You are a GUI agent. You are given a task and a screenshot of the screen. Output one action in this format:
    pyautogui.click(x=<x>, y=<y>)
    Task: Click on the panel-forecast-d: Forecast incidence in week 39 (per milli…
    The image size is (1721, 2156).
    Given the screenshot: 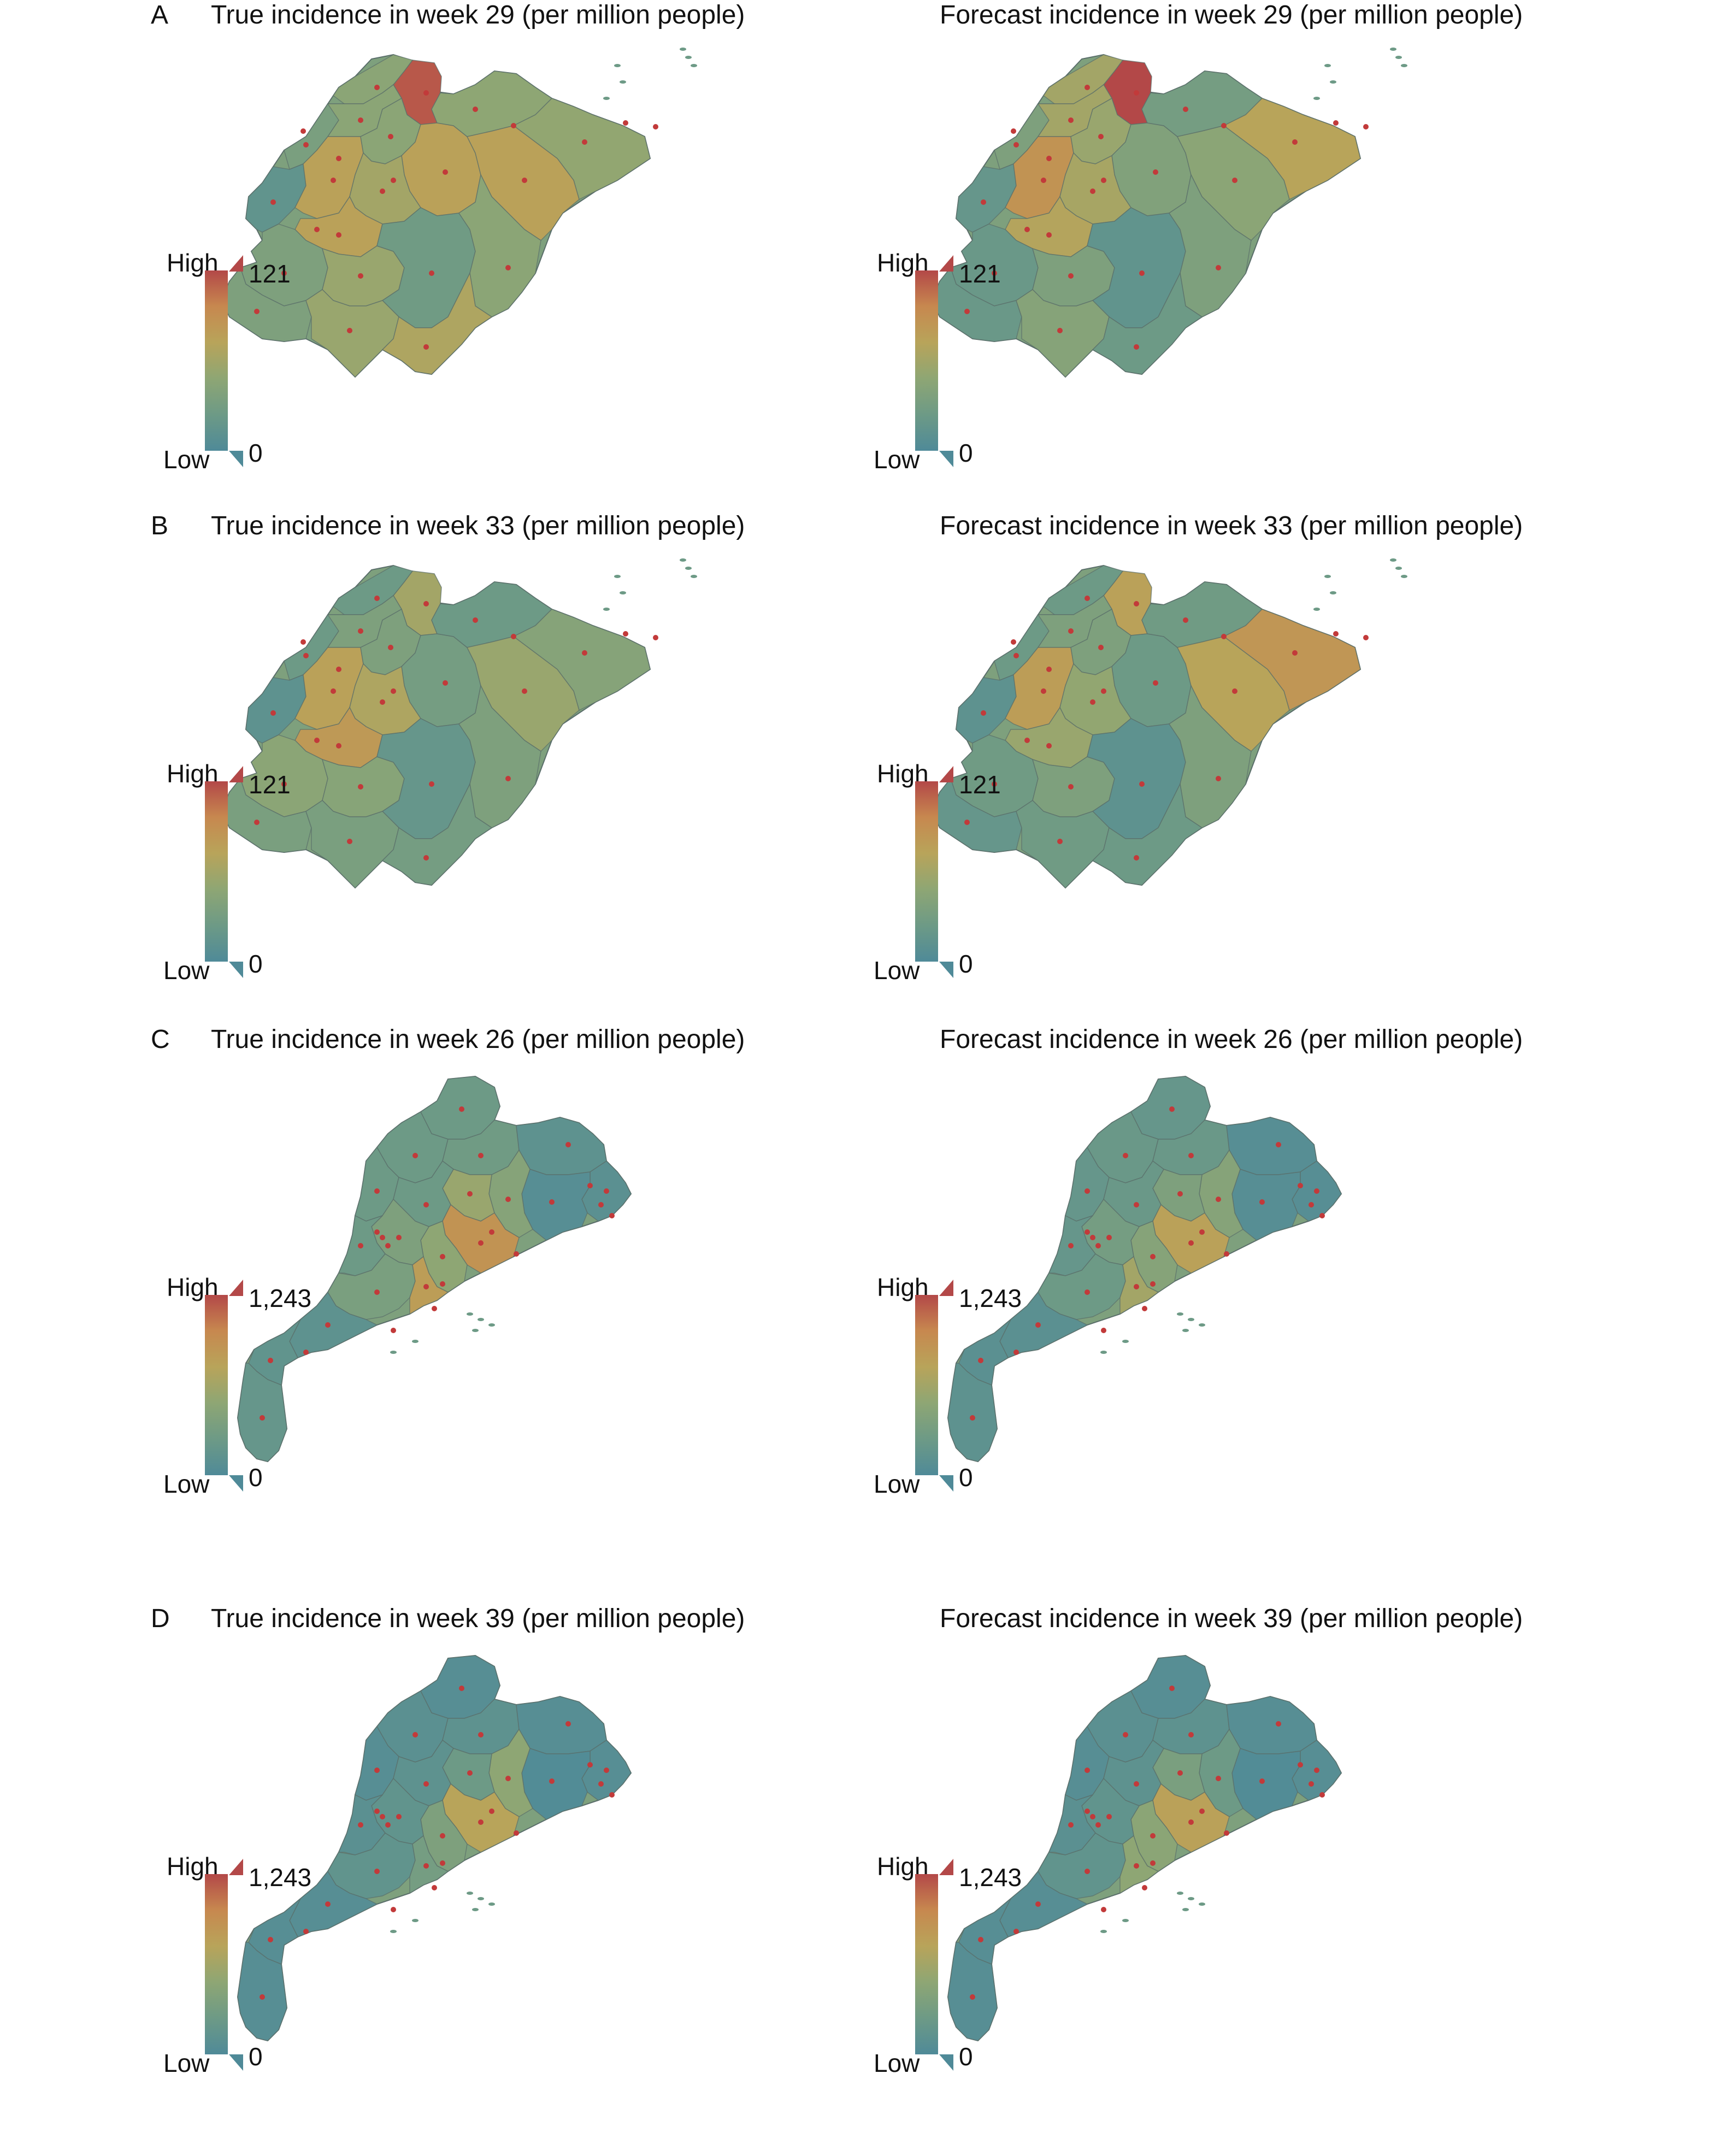 What is the action you would take?
    pyautogui.click(x=1140, y=1860)
    